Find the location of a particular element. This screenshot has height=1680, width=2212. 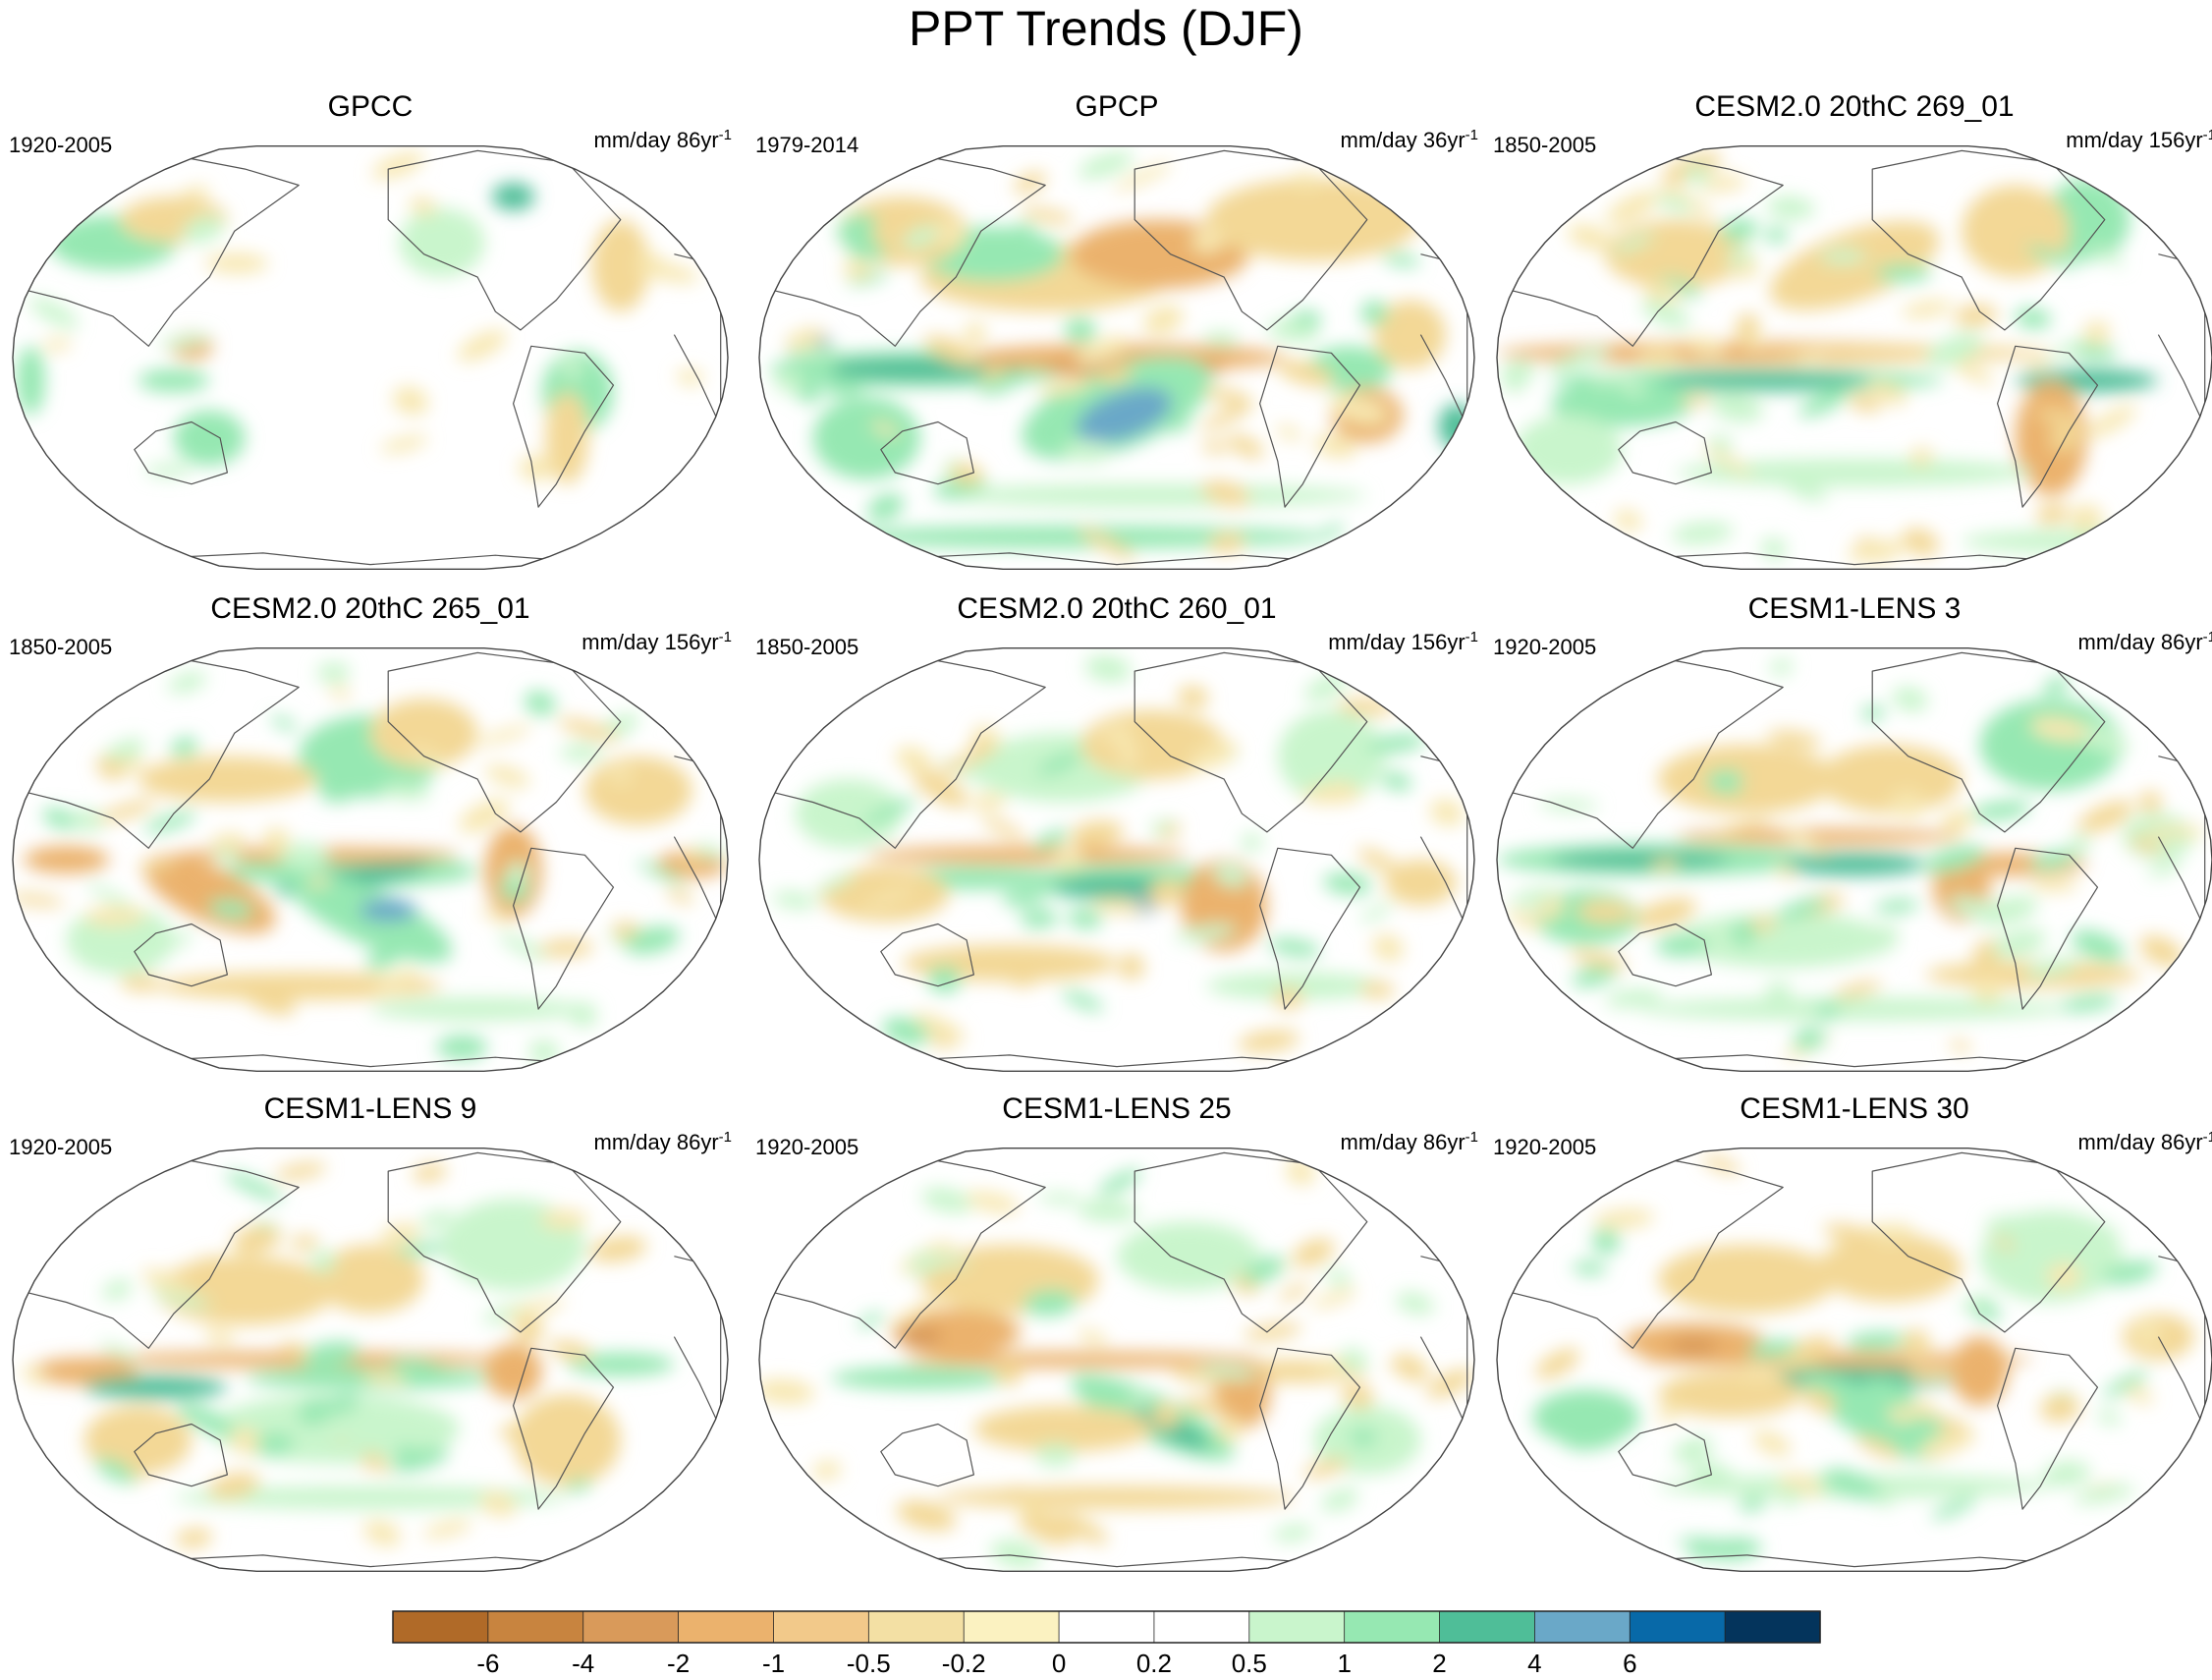

colorbar-tick-label: -2 is located at coordinates (678, 1663).